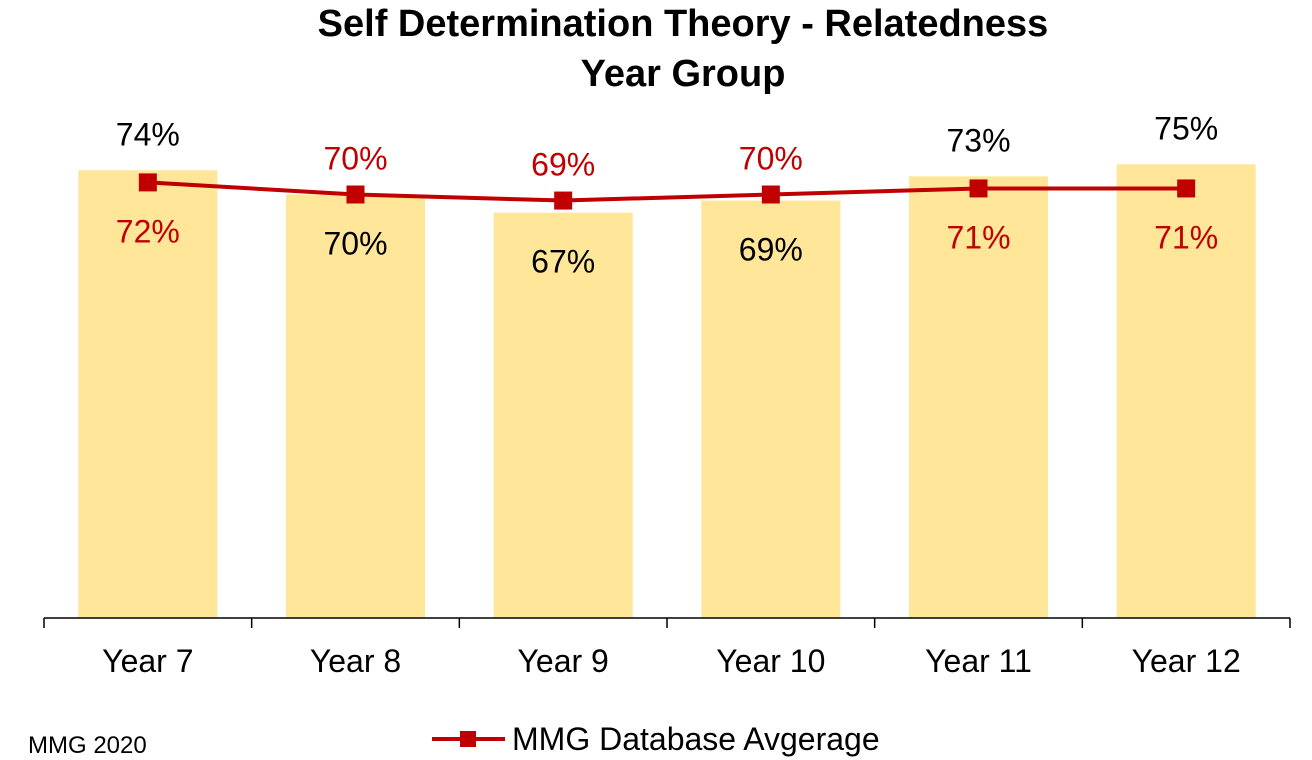 The width and height of the screenshot is (1312, 760). I want to click on source-note: MMG 2020, so click(87, 745).